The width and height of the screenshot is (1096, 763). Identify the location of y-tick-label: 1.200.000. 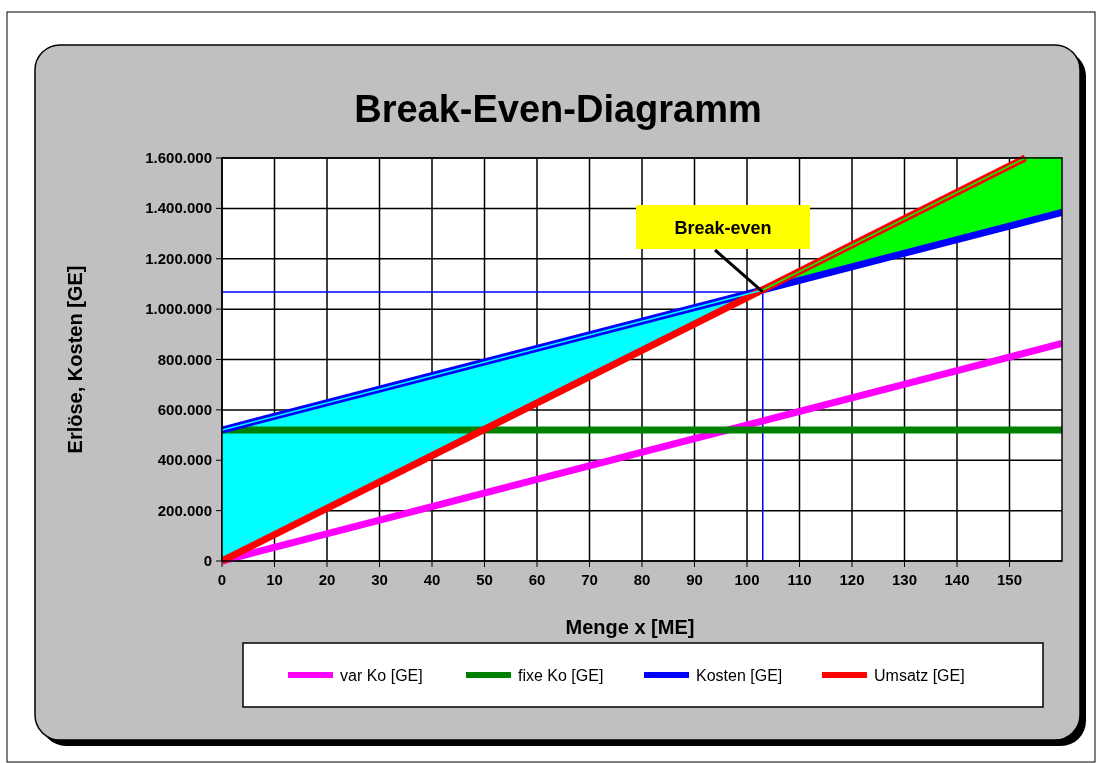
(178, 258).